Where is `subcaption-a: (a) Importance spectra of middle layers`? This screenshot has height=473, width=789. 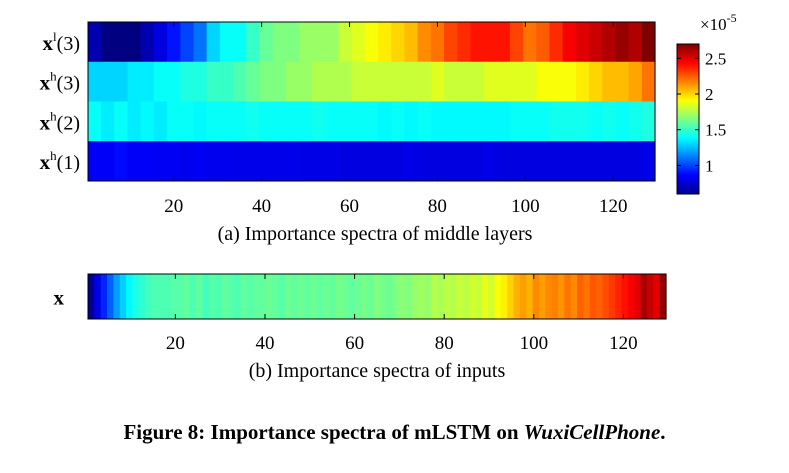
subcaption-a: (a) Importance spectra of middle layers is located at coordinates (375, 234).